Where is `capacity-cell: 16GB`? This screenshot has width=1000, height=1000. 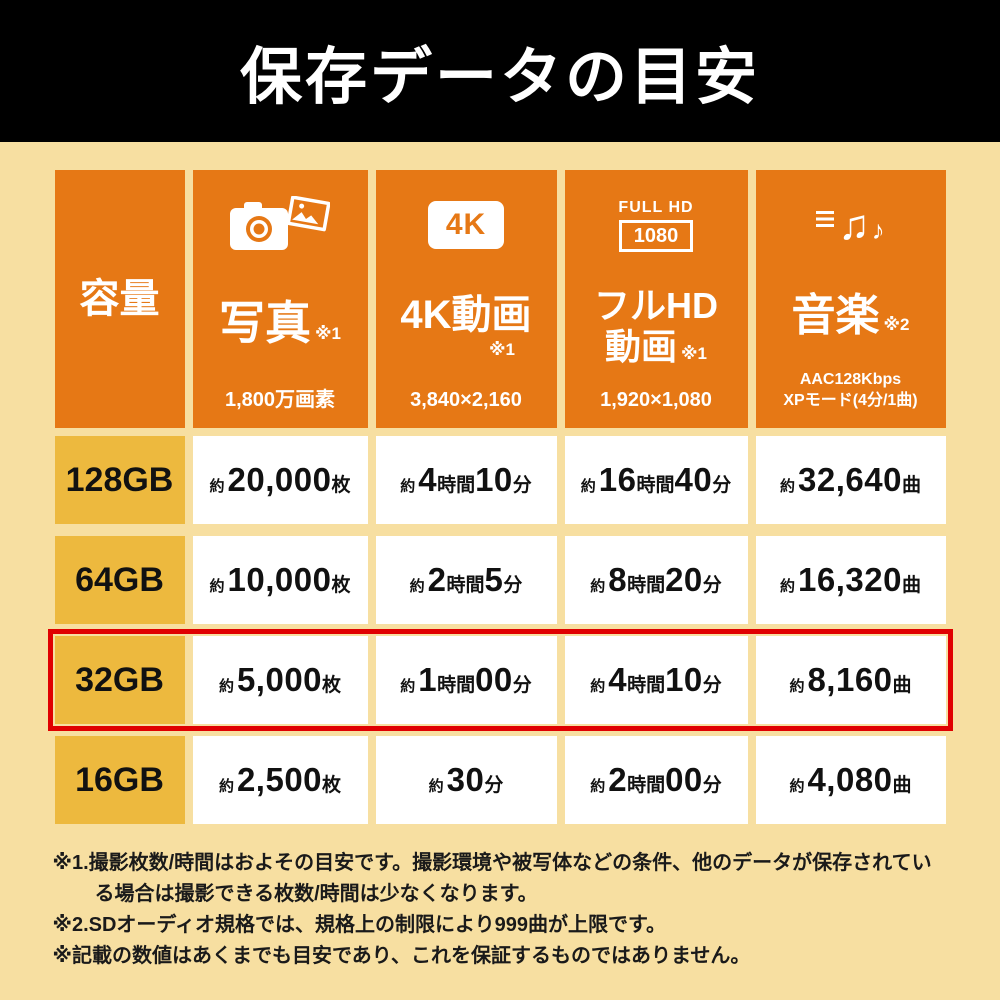 capacity-cell: 16GB is located at coordinates (119, 780).